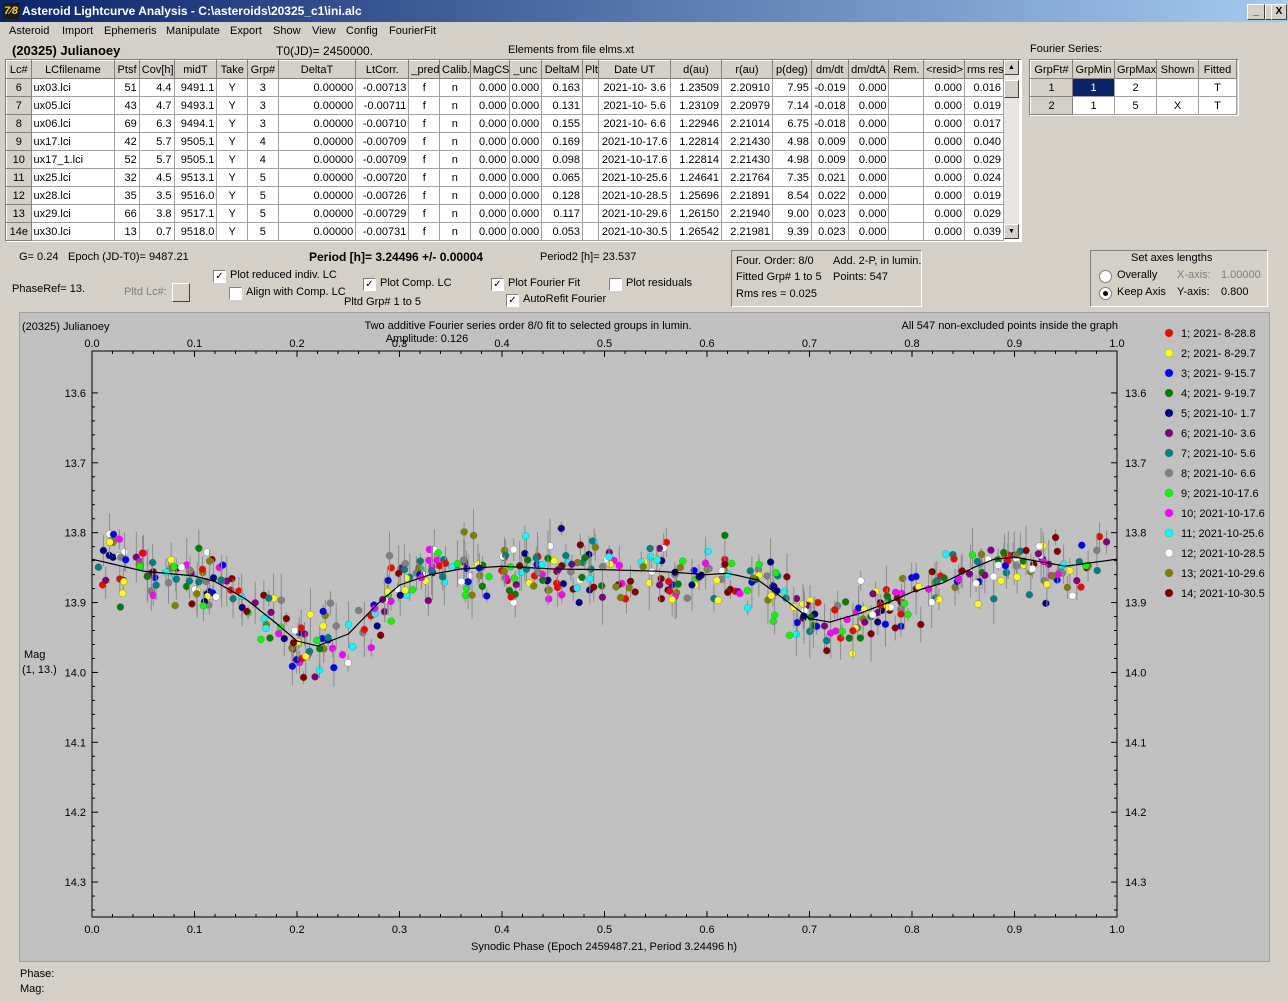  What do you see at coordinates (615, 284) in the screenshot?
I see `plot-residuals-checkbox` at bounding box center [615, 284].